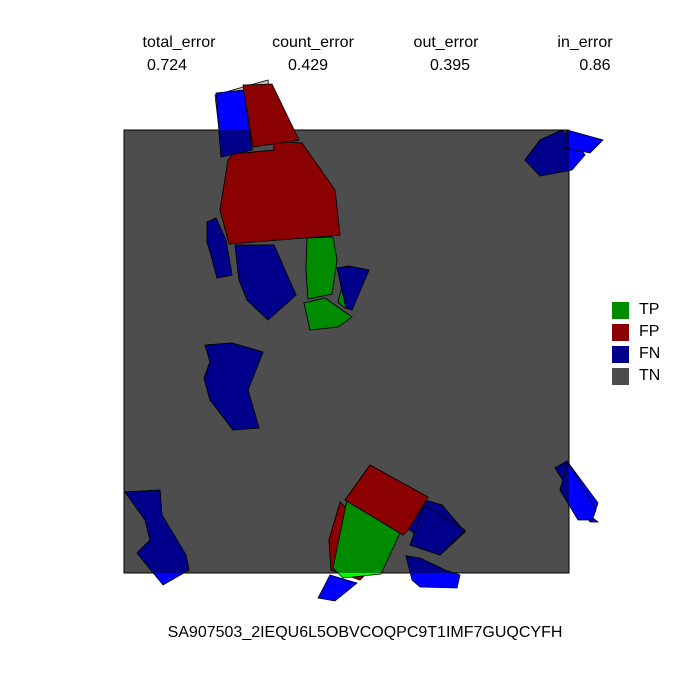  I want to click on legend-item-fn: FN, so click(636, 354).